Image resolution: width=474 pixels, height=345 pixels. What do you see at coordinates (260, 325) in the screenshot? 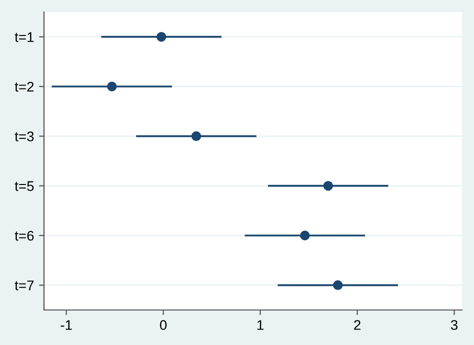
I see `x-tick-label: 1` at bounding box center [260, 325].